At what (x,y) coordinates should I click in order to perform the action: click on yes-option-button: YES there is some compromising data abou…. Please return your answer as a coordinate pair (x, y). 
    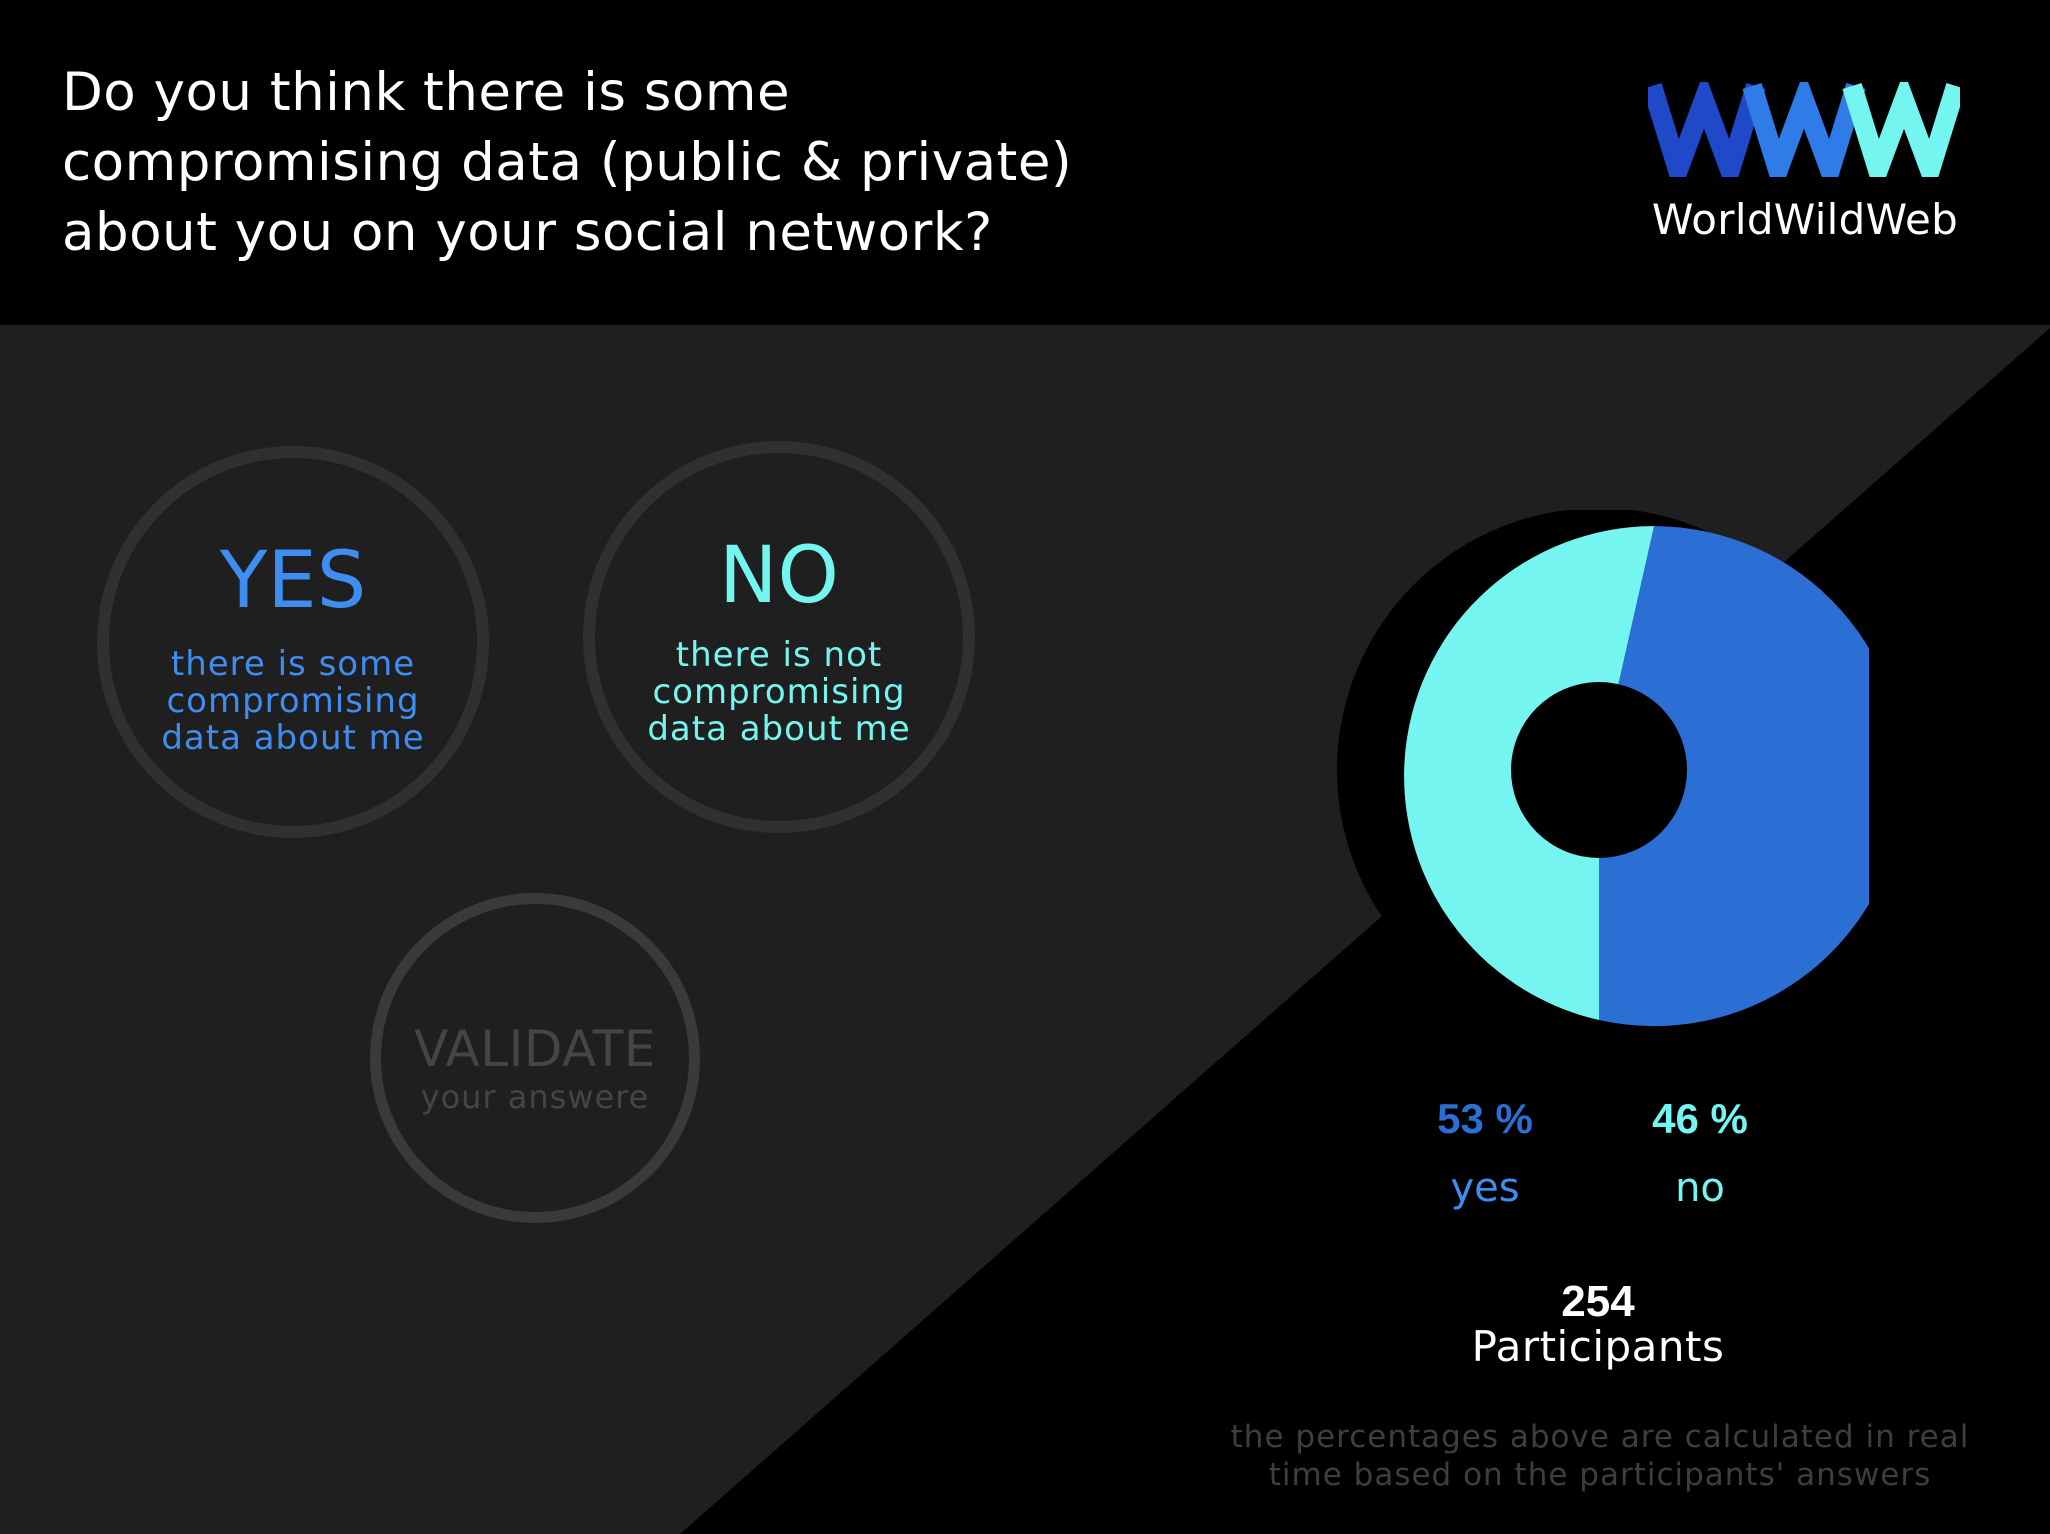
    Looking at the image, I should click on (293, 642).